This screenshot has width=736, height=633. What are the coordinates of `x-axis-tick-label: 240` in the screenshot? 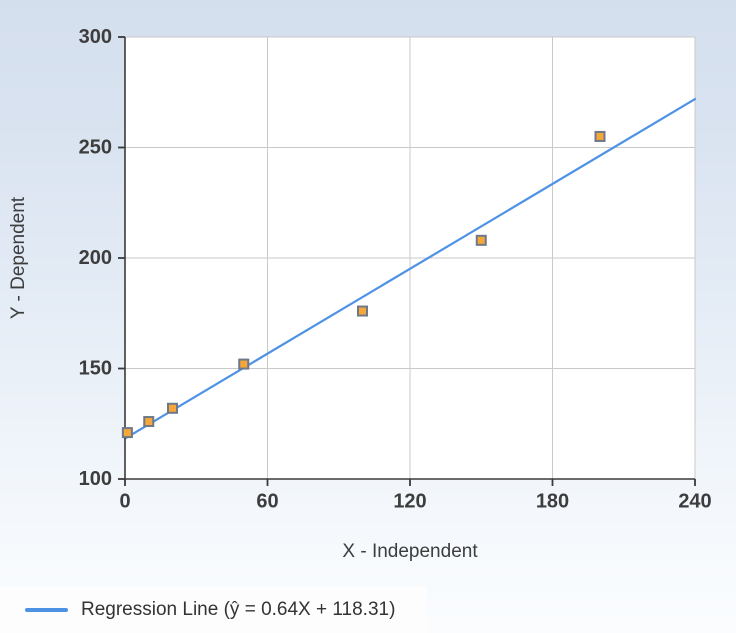 It's located at (694, 502).